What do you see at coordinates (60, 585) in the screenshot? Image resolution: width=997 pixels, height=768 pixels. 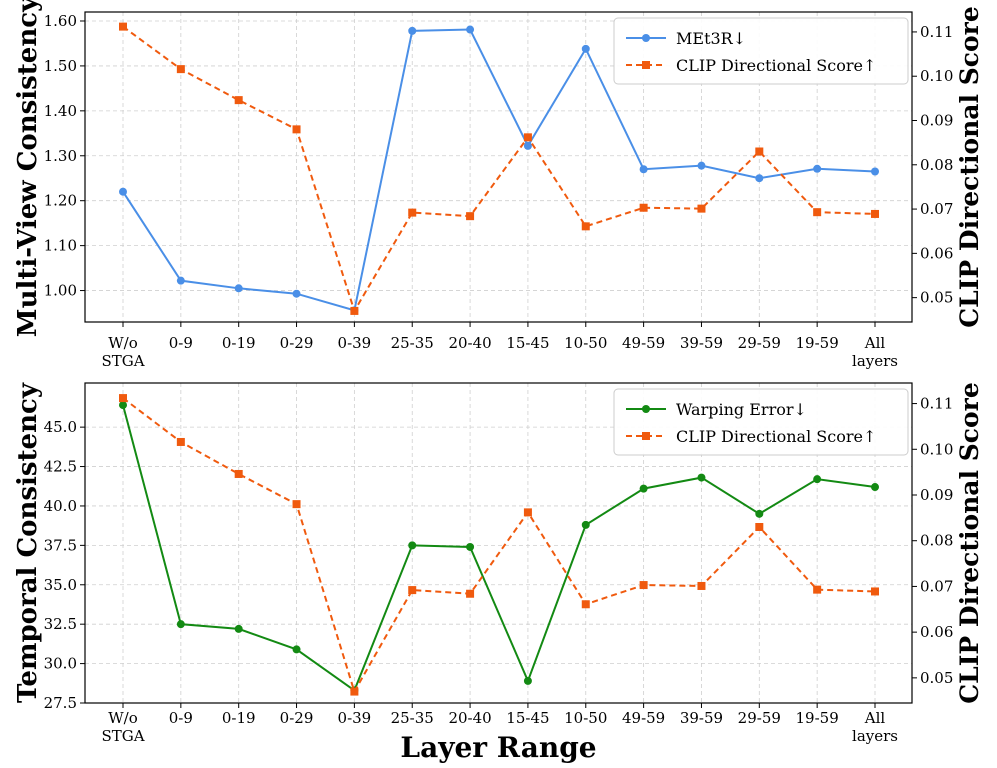 I see `y-tick-label: 35.0` at bounding box center [60, 585].